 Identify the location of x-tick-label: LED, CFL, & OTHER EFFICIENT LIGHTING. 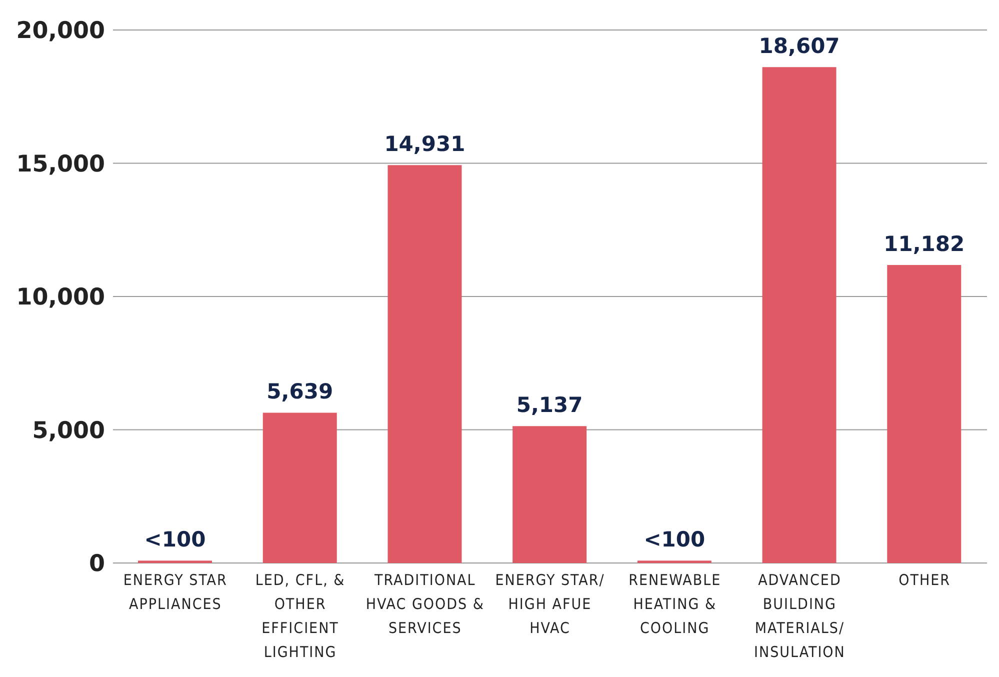
(300, 616).